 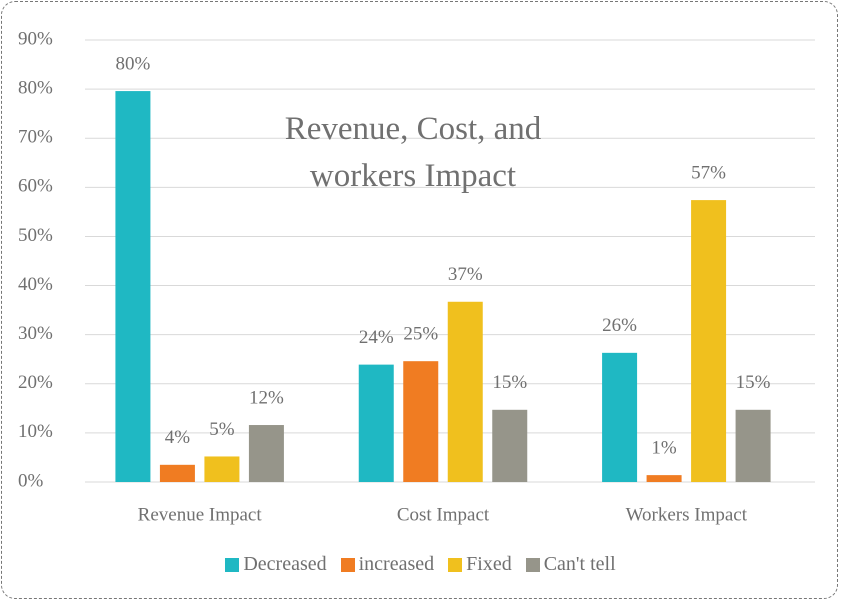 What do you see at coordinates (200, 514) in the screenshot?
I see `x-tick-label: Revenue Impact` at bounding box center [200, 514].